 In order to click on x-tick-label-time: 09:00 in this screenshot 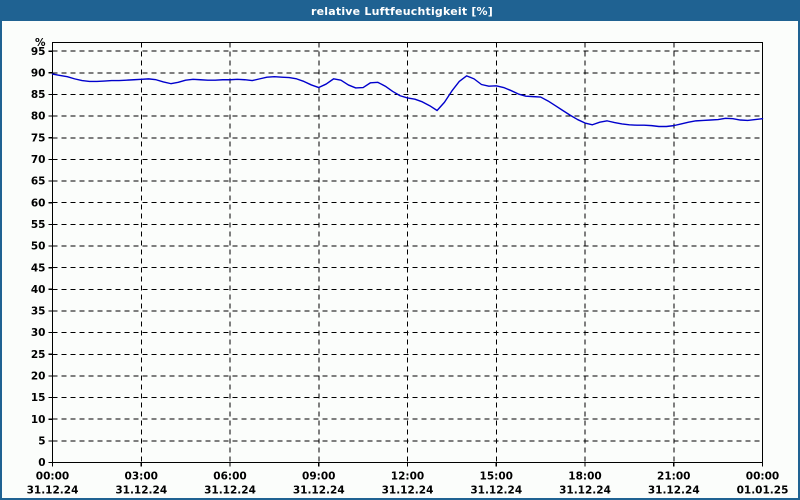, I will do `click(318, 477)`.